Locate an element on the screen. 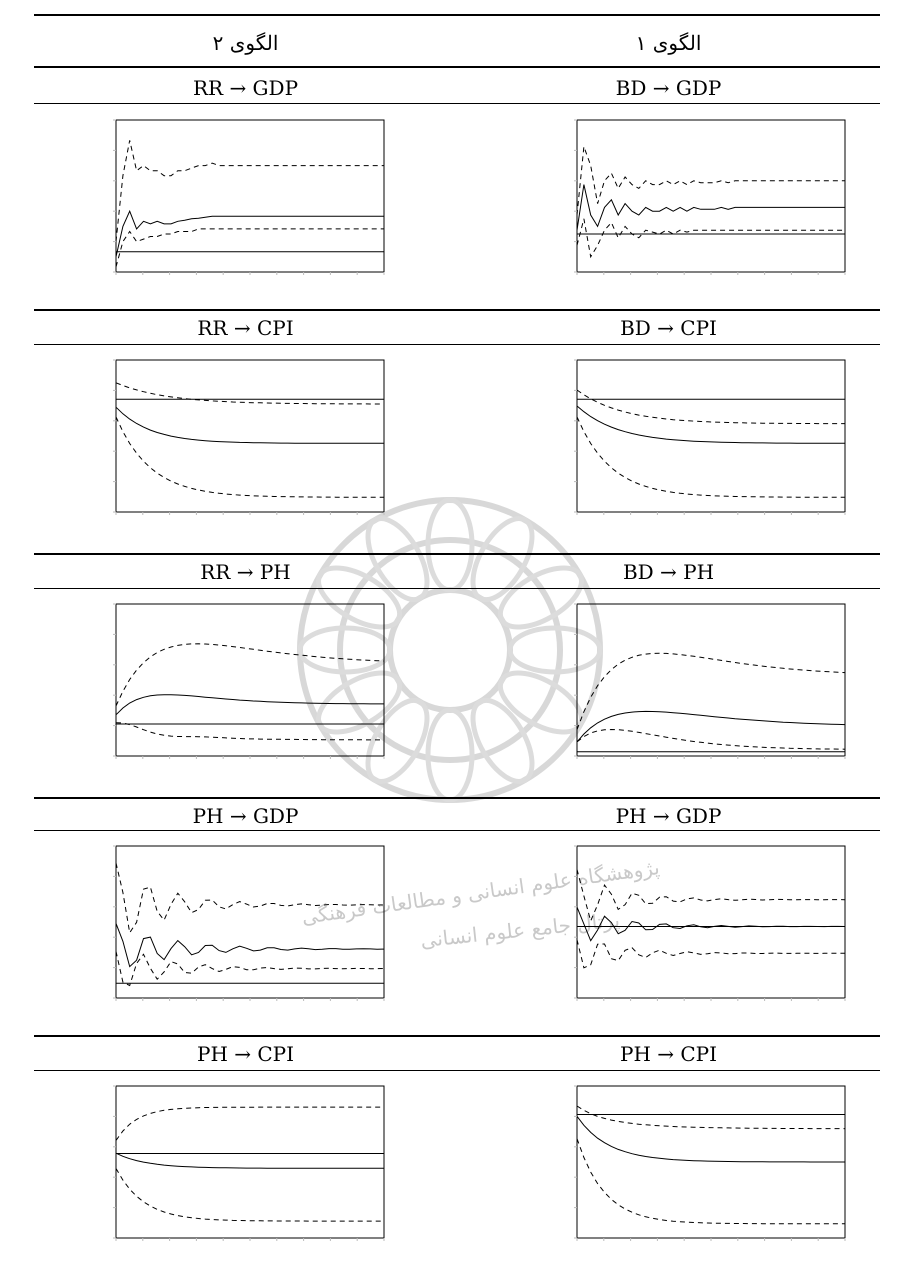 The height and width of the screenshot is (1279, 912). chart-rr-ph is located at coordinates (249, 681).